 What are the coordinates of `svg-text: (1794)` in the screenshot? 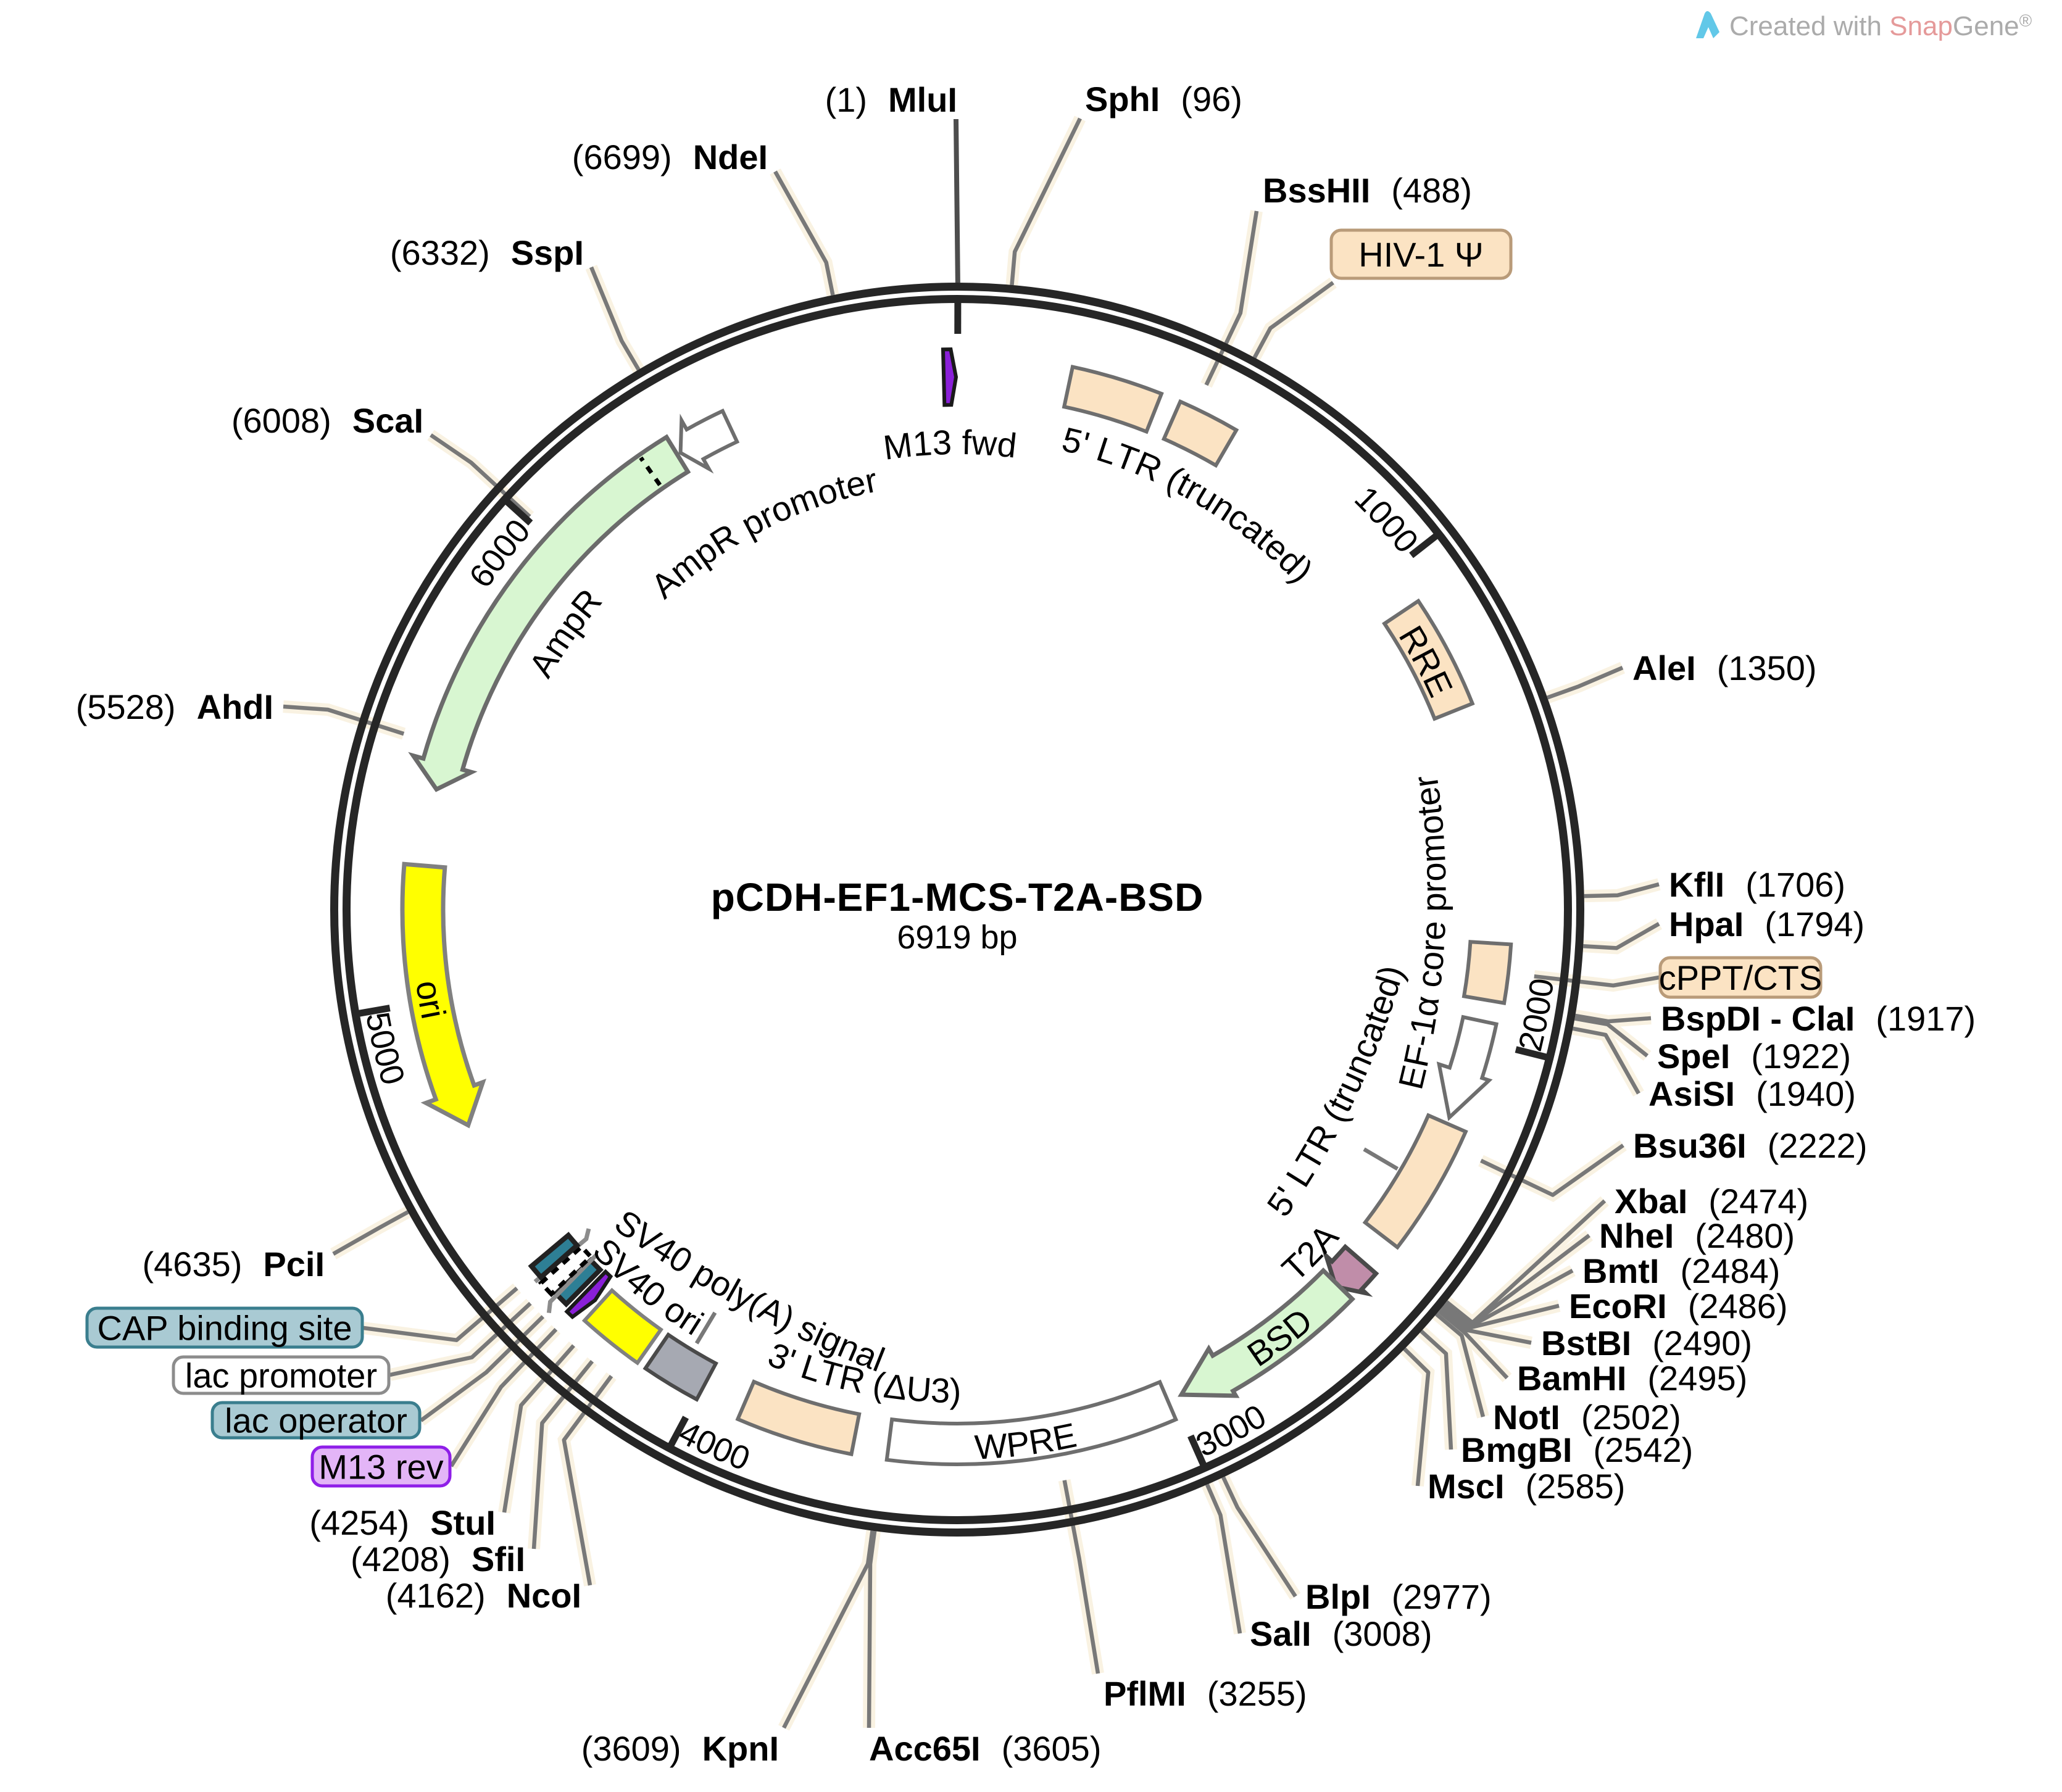 It's located at (1815, 924).